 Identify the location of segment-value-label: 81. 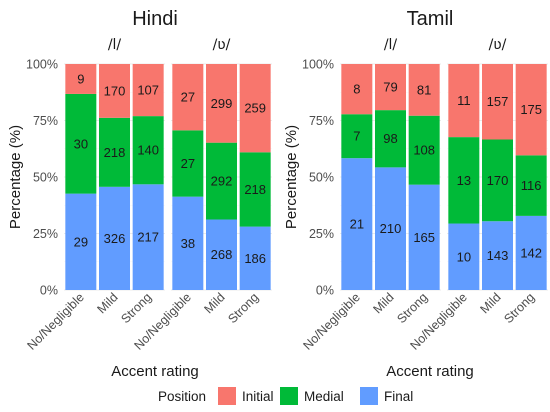
(424, 89).